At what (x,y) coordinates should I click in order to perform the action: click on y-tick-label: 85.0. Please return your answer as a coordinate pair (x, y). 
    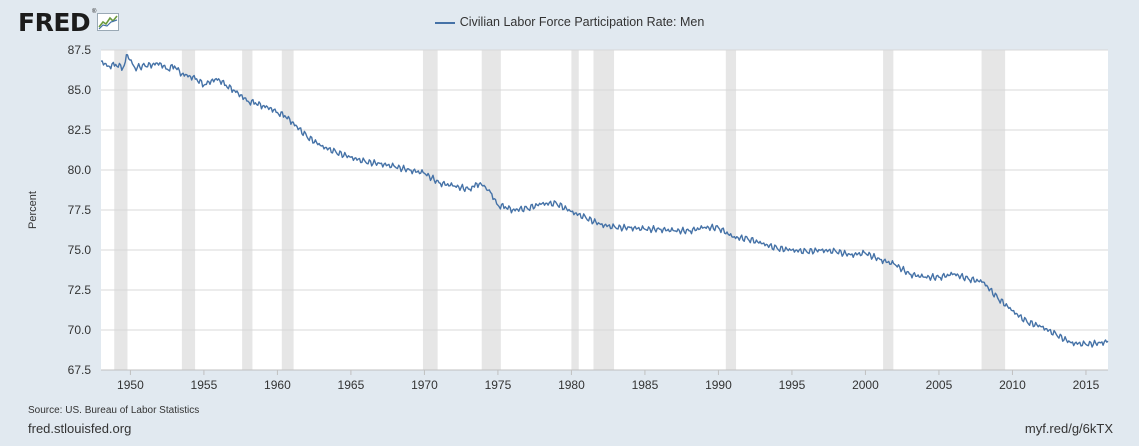
    Looking at the image, I should click on (80, 90).